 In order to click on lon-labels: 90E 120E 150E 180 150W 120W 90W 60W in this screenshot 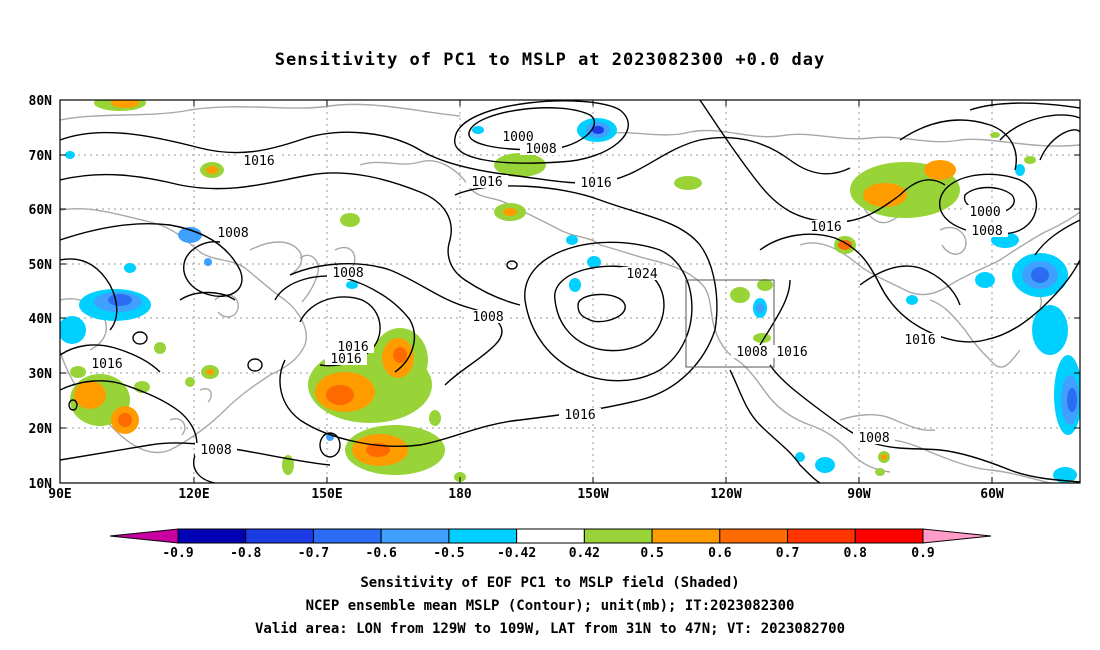, I will do `click(526, 494)`.